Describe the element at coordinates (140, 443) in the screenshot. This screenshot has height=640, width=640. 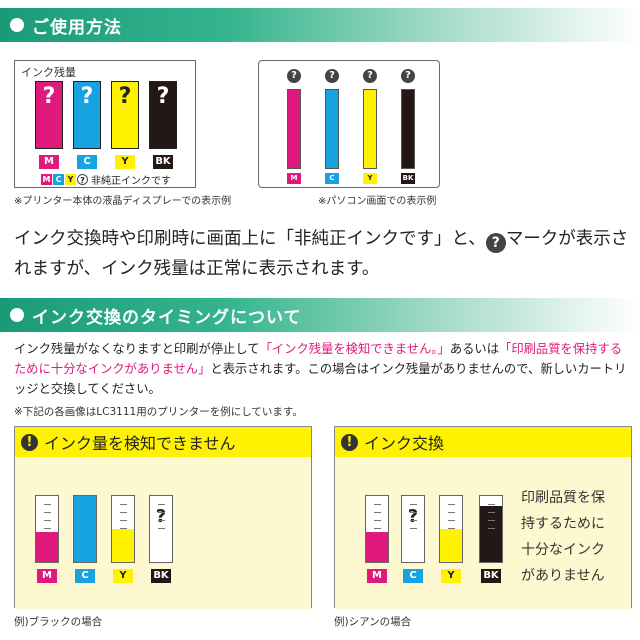
I see `screen-title: インク量を検知できません` at that location.